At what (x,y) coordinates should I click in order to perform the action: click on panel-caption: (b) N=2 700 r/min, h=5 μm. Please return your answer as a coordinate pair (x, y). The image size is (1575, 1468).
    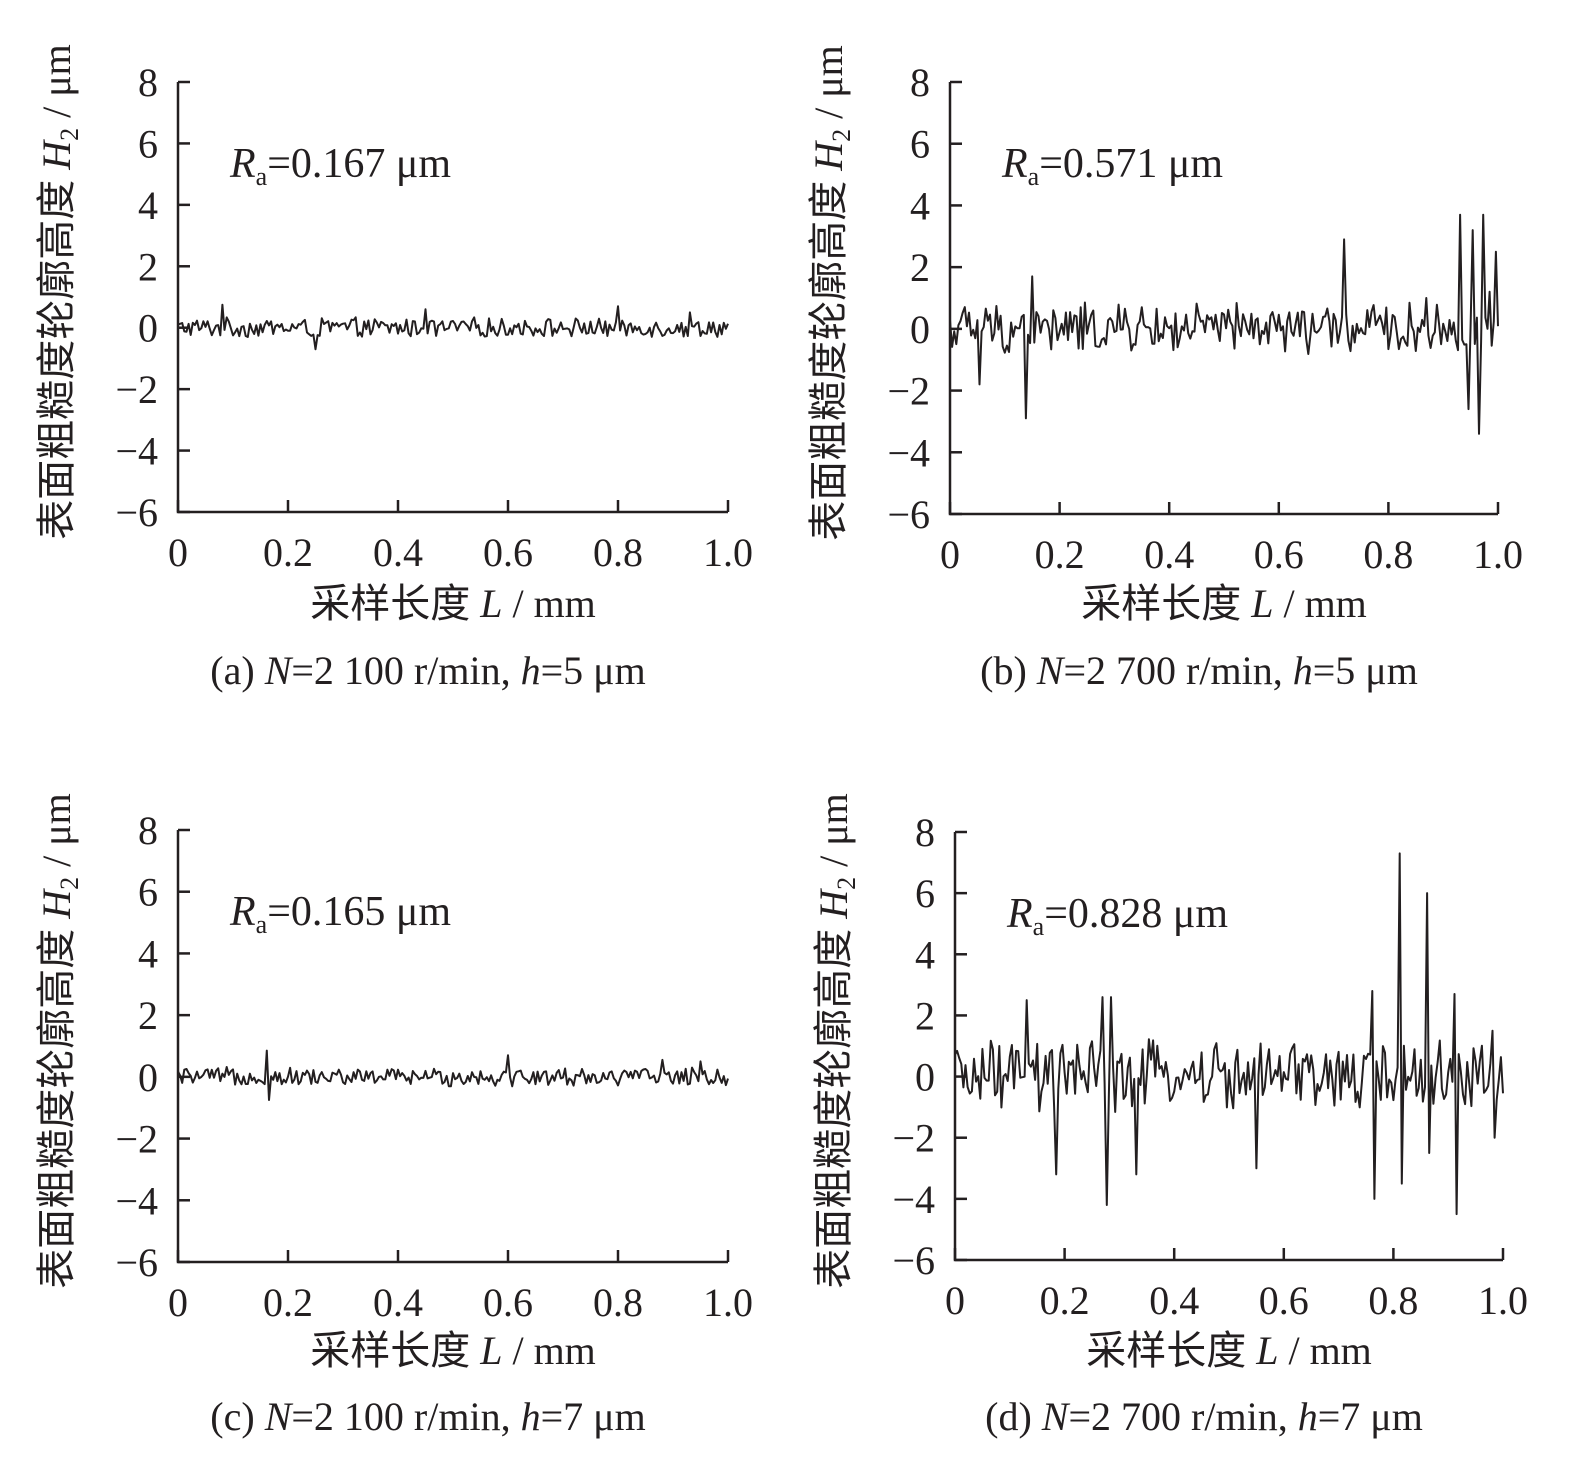
    Looking at the image, I should click on (1199, 670).